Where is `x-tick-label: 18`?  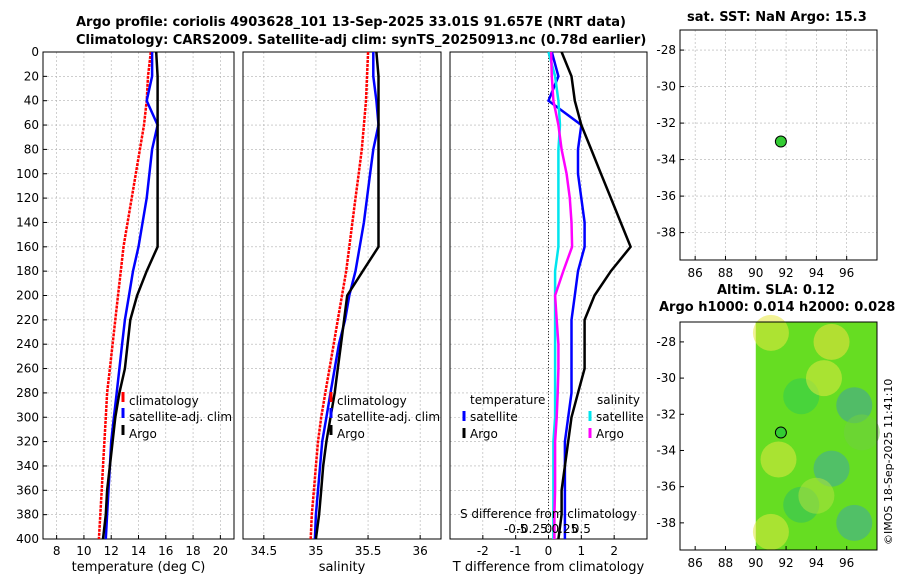 x-tick-label: 18 is located at coordinates (192, 551).